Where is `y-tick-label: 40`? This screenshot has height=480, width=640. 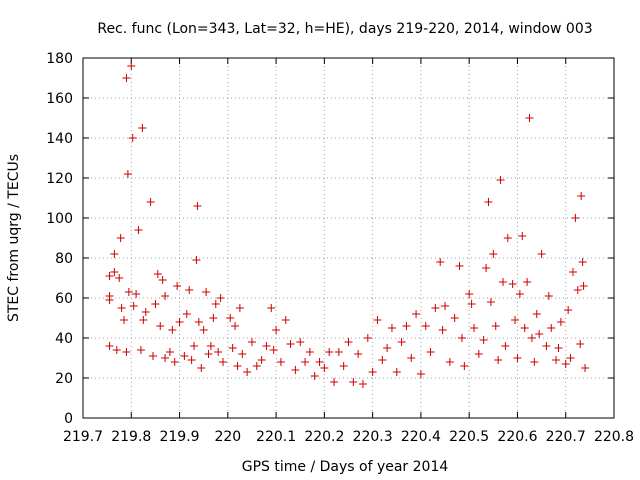 y-tick-label: 40 is located at coordinates (64, 339).